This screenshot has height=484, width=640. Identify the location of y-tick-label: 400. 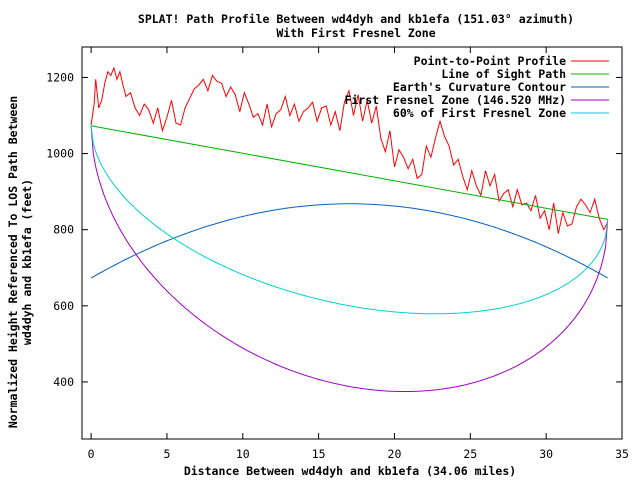
(63, 382).